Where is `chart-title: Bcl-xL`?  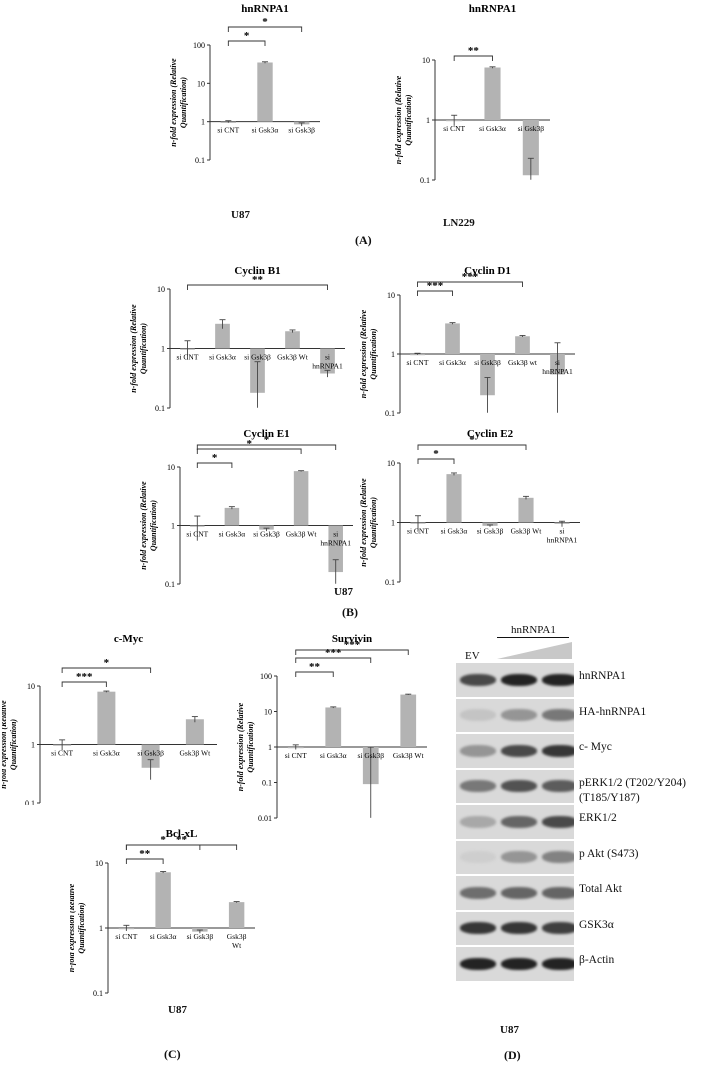 chart-title: Bcl-xL is located at coordinates (182, 834).